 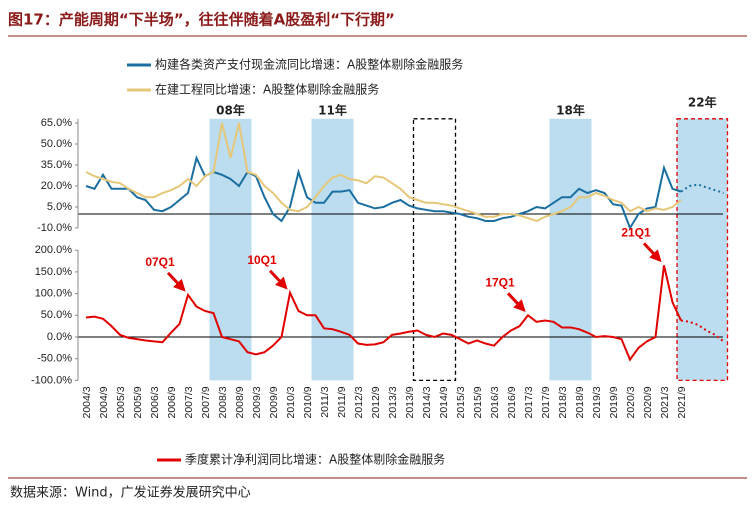 What do you see at coordinates (54, 294) in the screenshot?
I see `y-tick-label: 100.0%` at bounding box center [54, 294].